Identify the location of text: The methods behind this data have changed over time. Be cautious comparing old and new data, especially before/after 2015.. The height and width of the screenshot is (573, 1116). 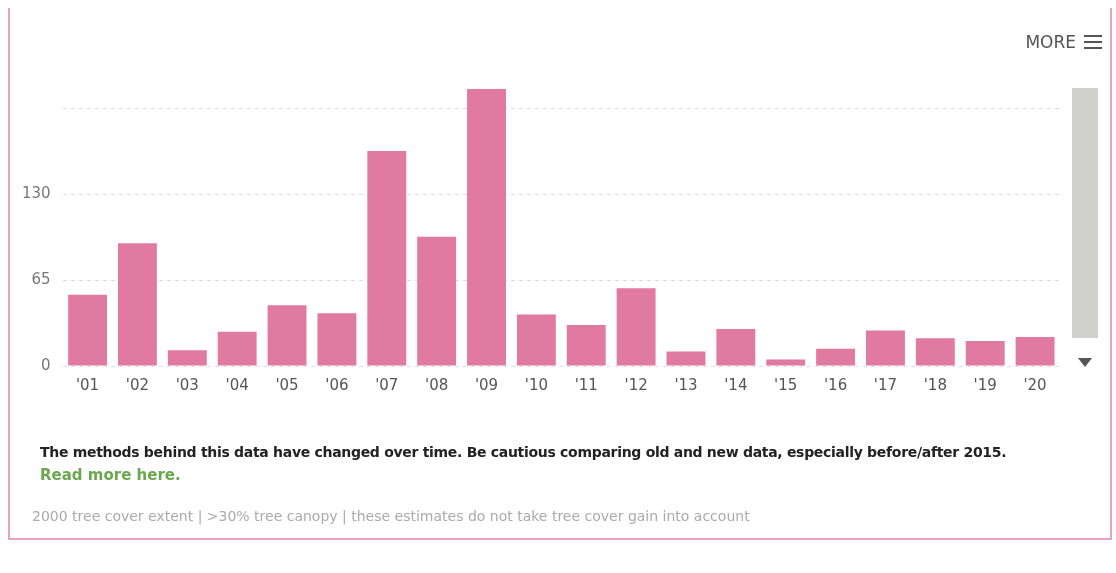
(524, 452).